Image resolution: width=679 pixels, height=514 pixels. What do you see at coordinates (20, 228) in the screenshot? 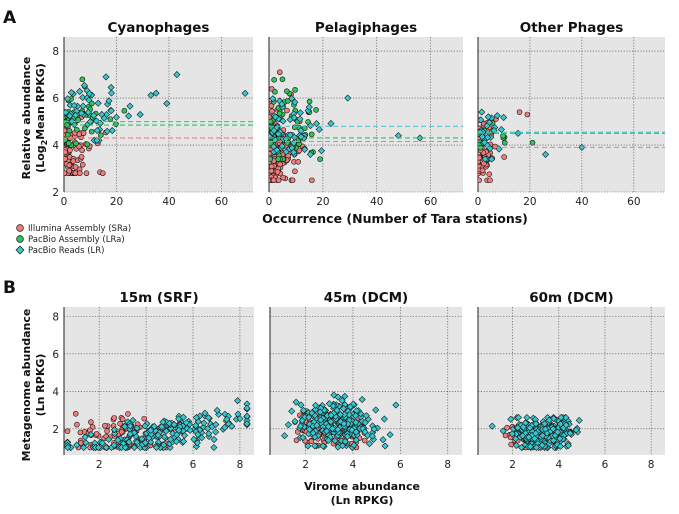
I see `legend-marker-sra` at bounding box center [20, 228].